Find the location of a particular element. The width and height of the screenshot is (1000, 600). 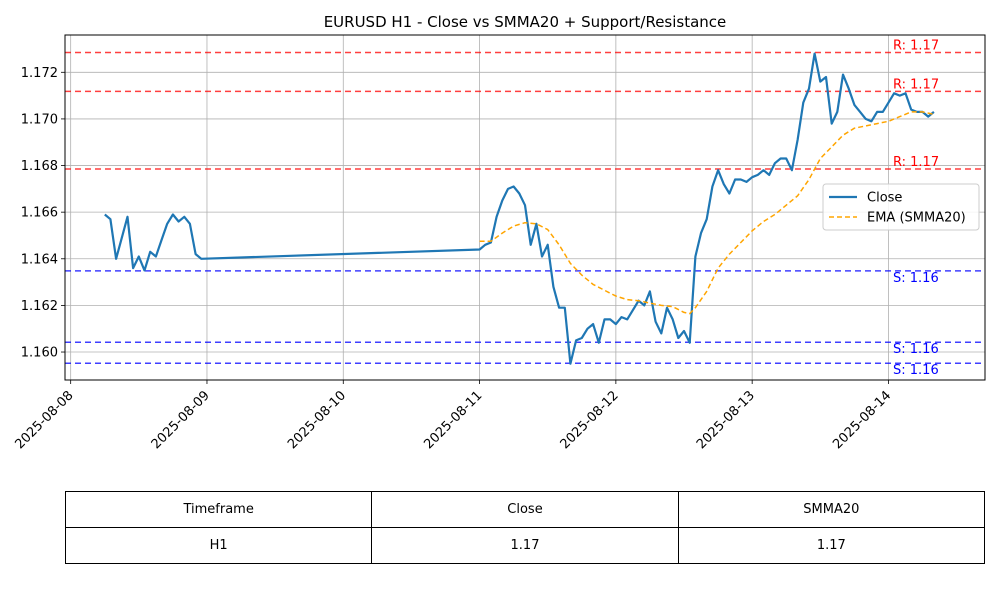

summary-table: Timeframe Close SMMA20 H1 1.17 1.17 is located at coordinates (525, 527).